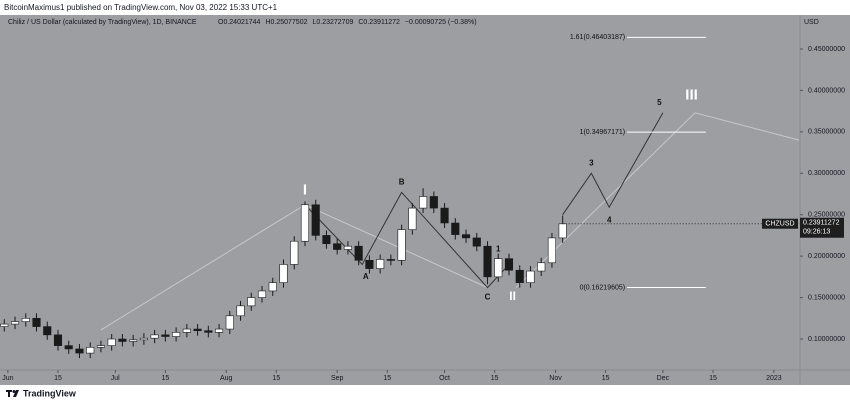  What do you see at coordinates (50, 393) in the screenshot?
I see `brand: TradingView` at bounding box center [50, 393].